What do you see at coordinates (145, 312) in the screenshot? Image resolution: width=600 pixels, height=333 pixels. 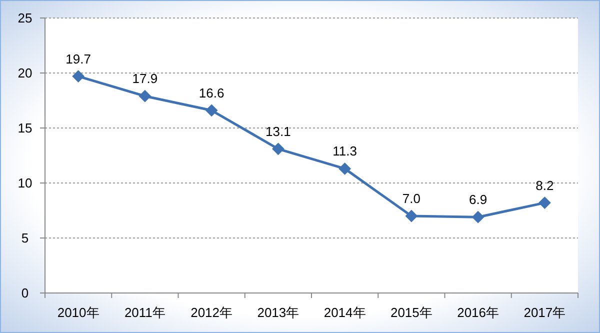 I see `x-tick-label: 2011年` at bounding box center [145, 312].